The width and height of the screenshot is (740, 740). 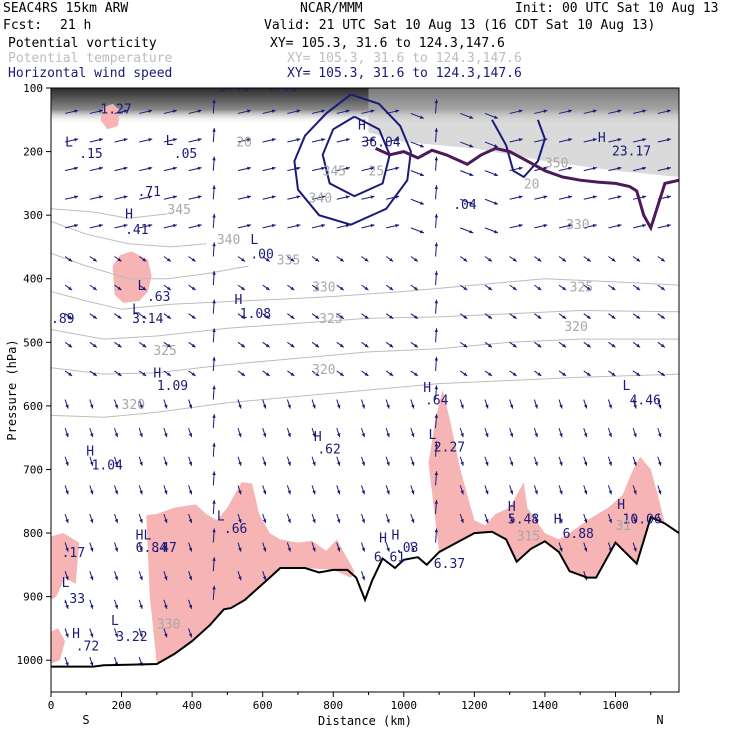 What do you see at coordinates (404, 705) in the screenshot?
I see `x-tick-label: 1000` at bounding box center [404, 705].